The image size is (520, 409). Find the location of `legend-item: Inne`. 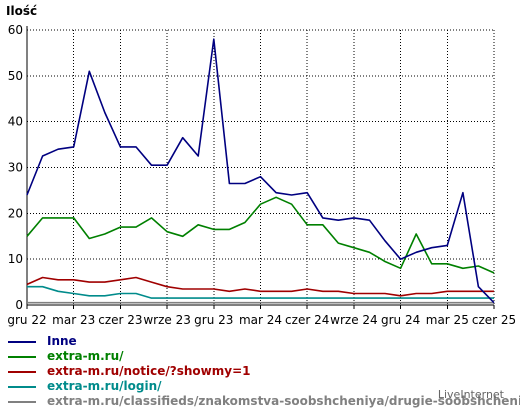

legend-item: Inne is located at coordinates (264, 341).